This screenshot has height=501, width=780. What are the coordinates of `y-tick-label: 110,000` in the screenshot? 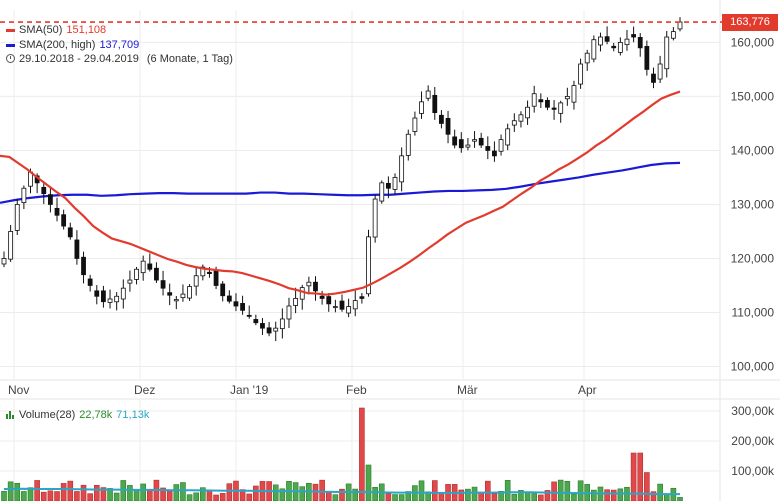 It's located at (753, 312).